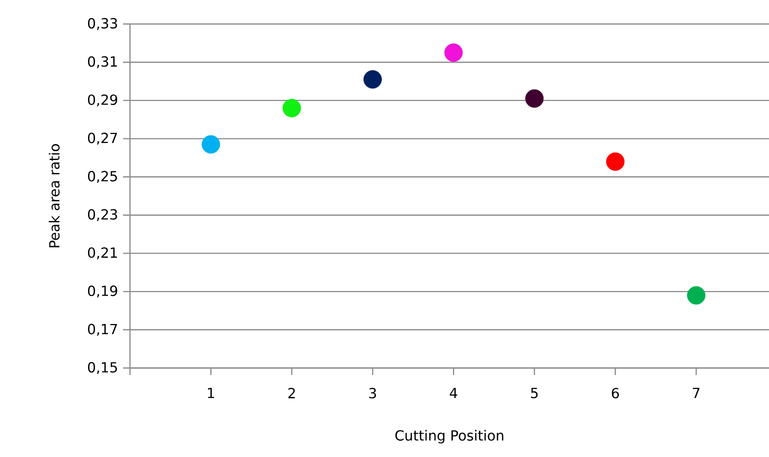  What do you see at coordinates (103, 100) in the screenshot?
I see `y-tick-label: 0,29` at bounding box center [103, 100].